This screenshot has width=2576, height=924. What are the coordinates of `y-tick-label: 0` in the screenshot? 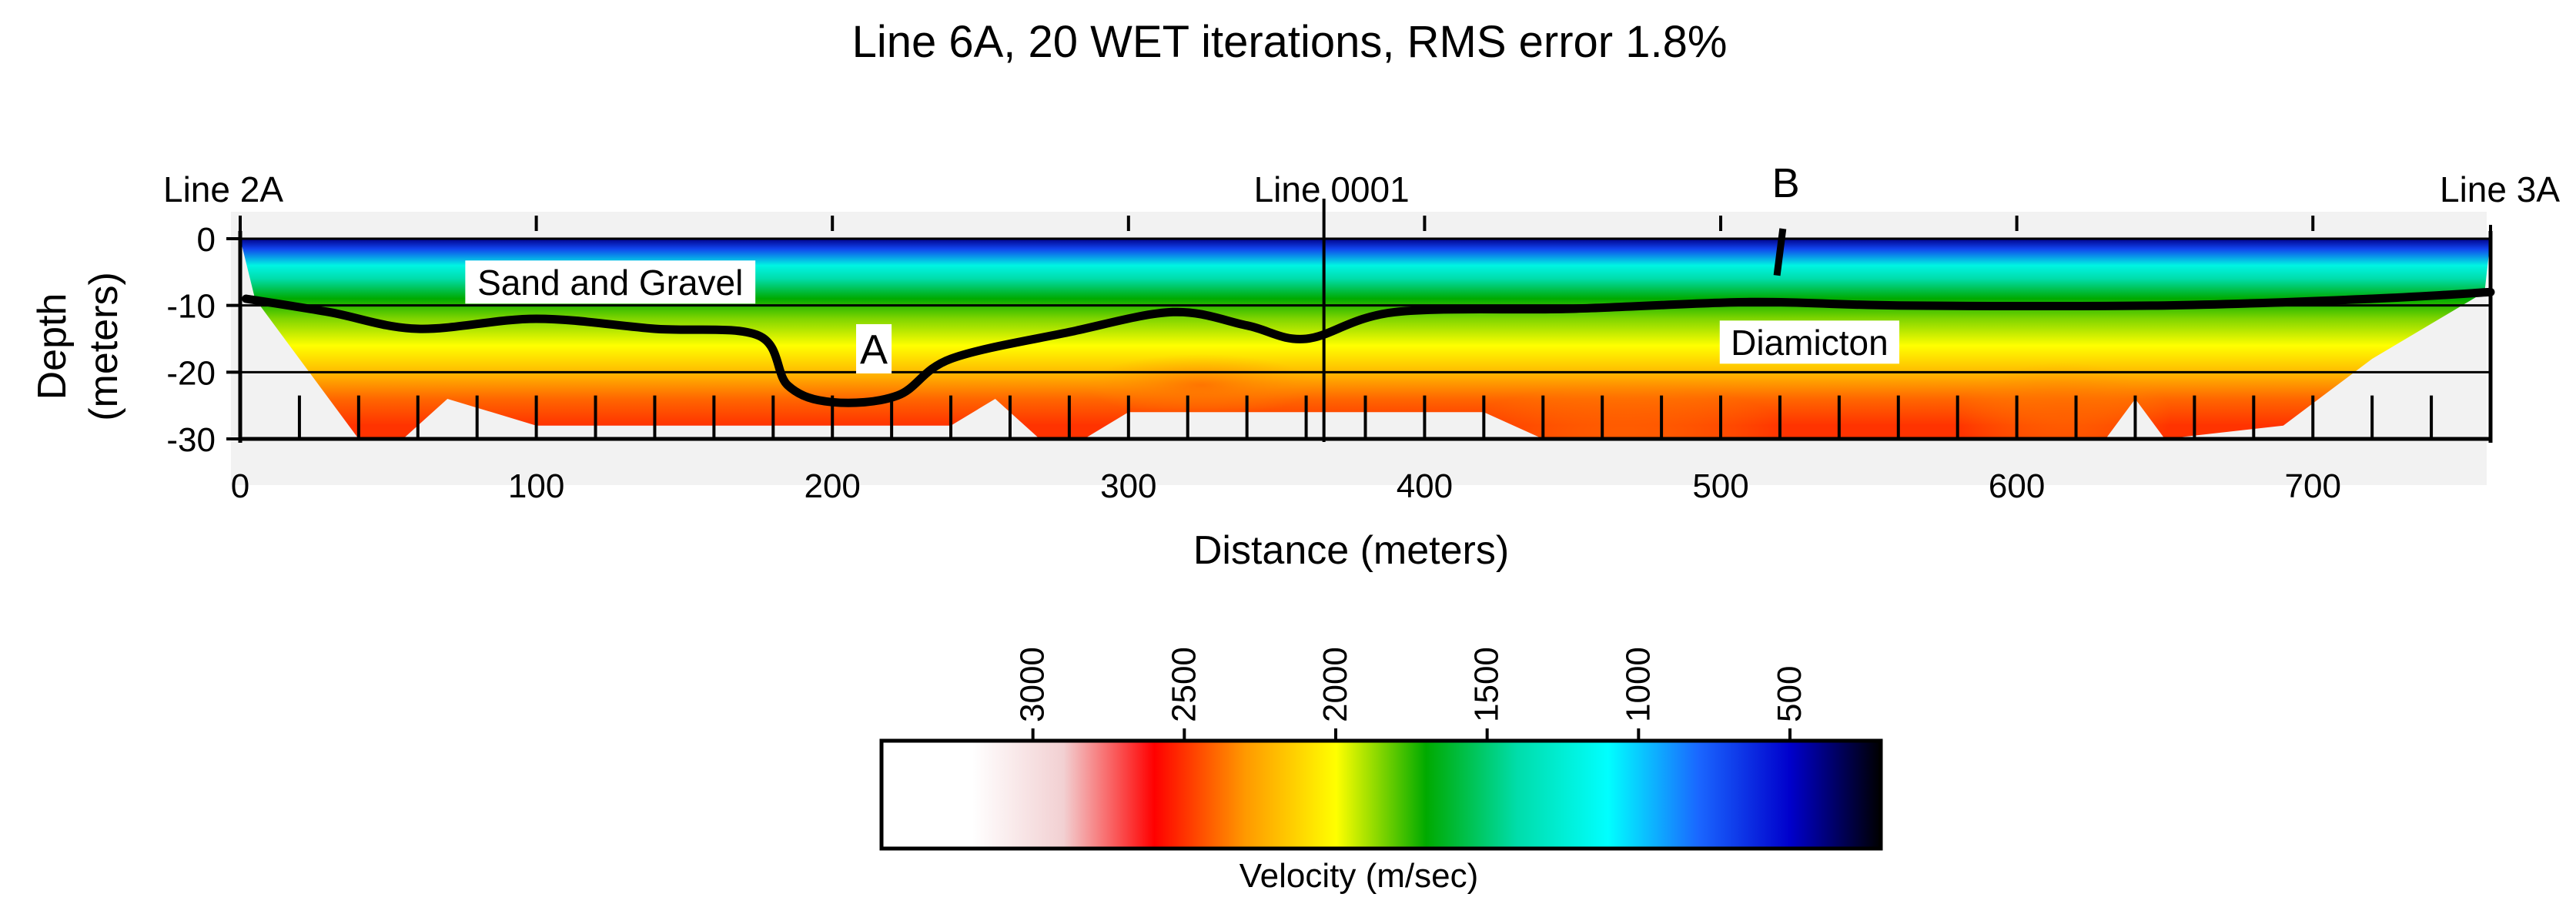 It's located at (206, 240).